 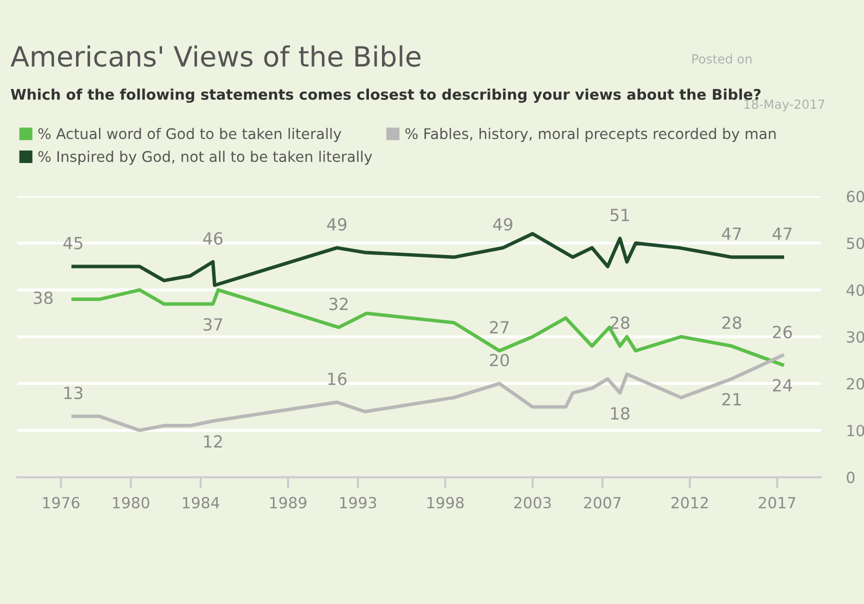 What do you see at coordinates (850, 478) in the screenshot?
I see `y-tick-label: 0` at bounding box center [850, 478].